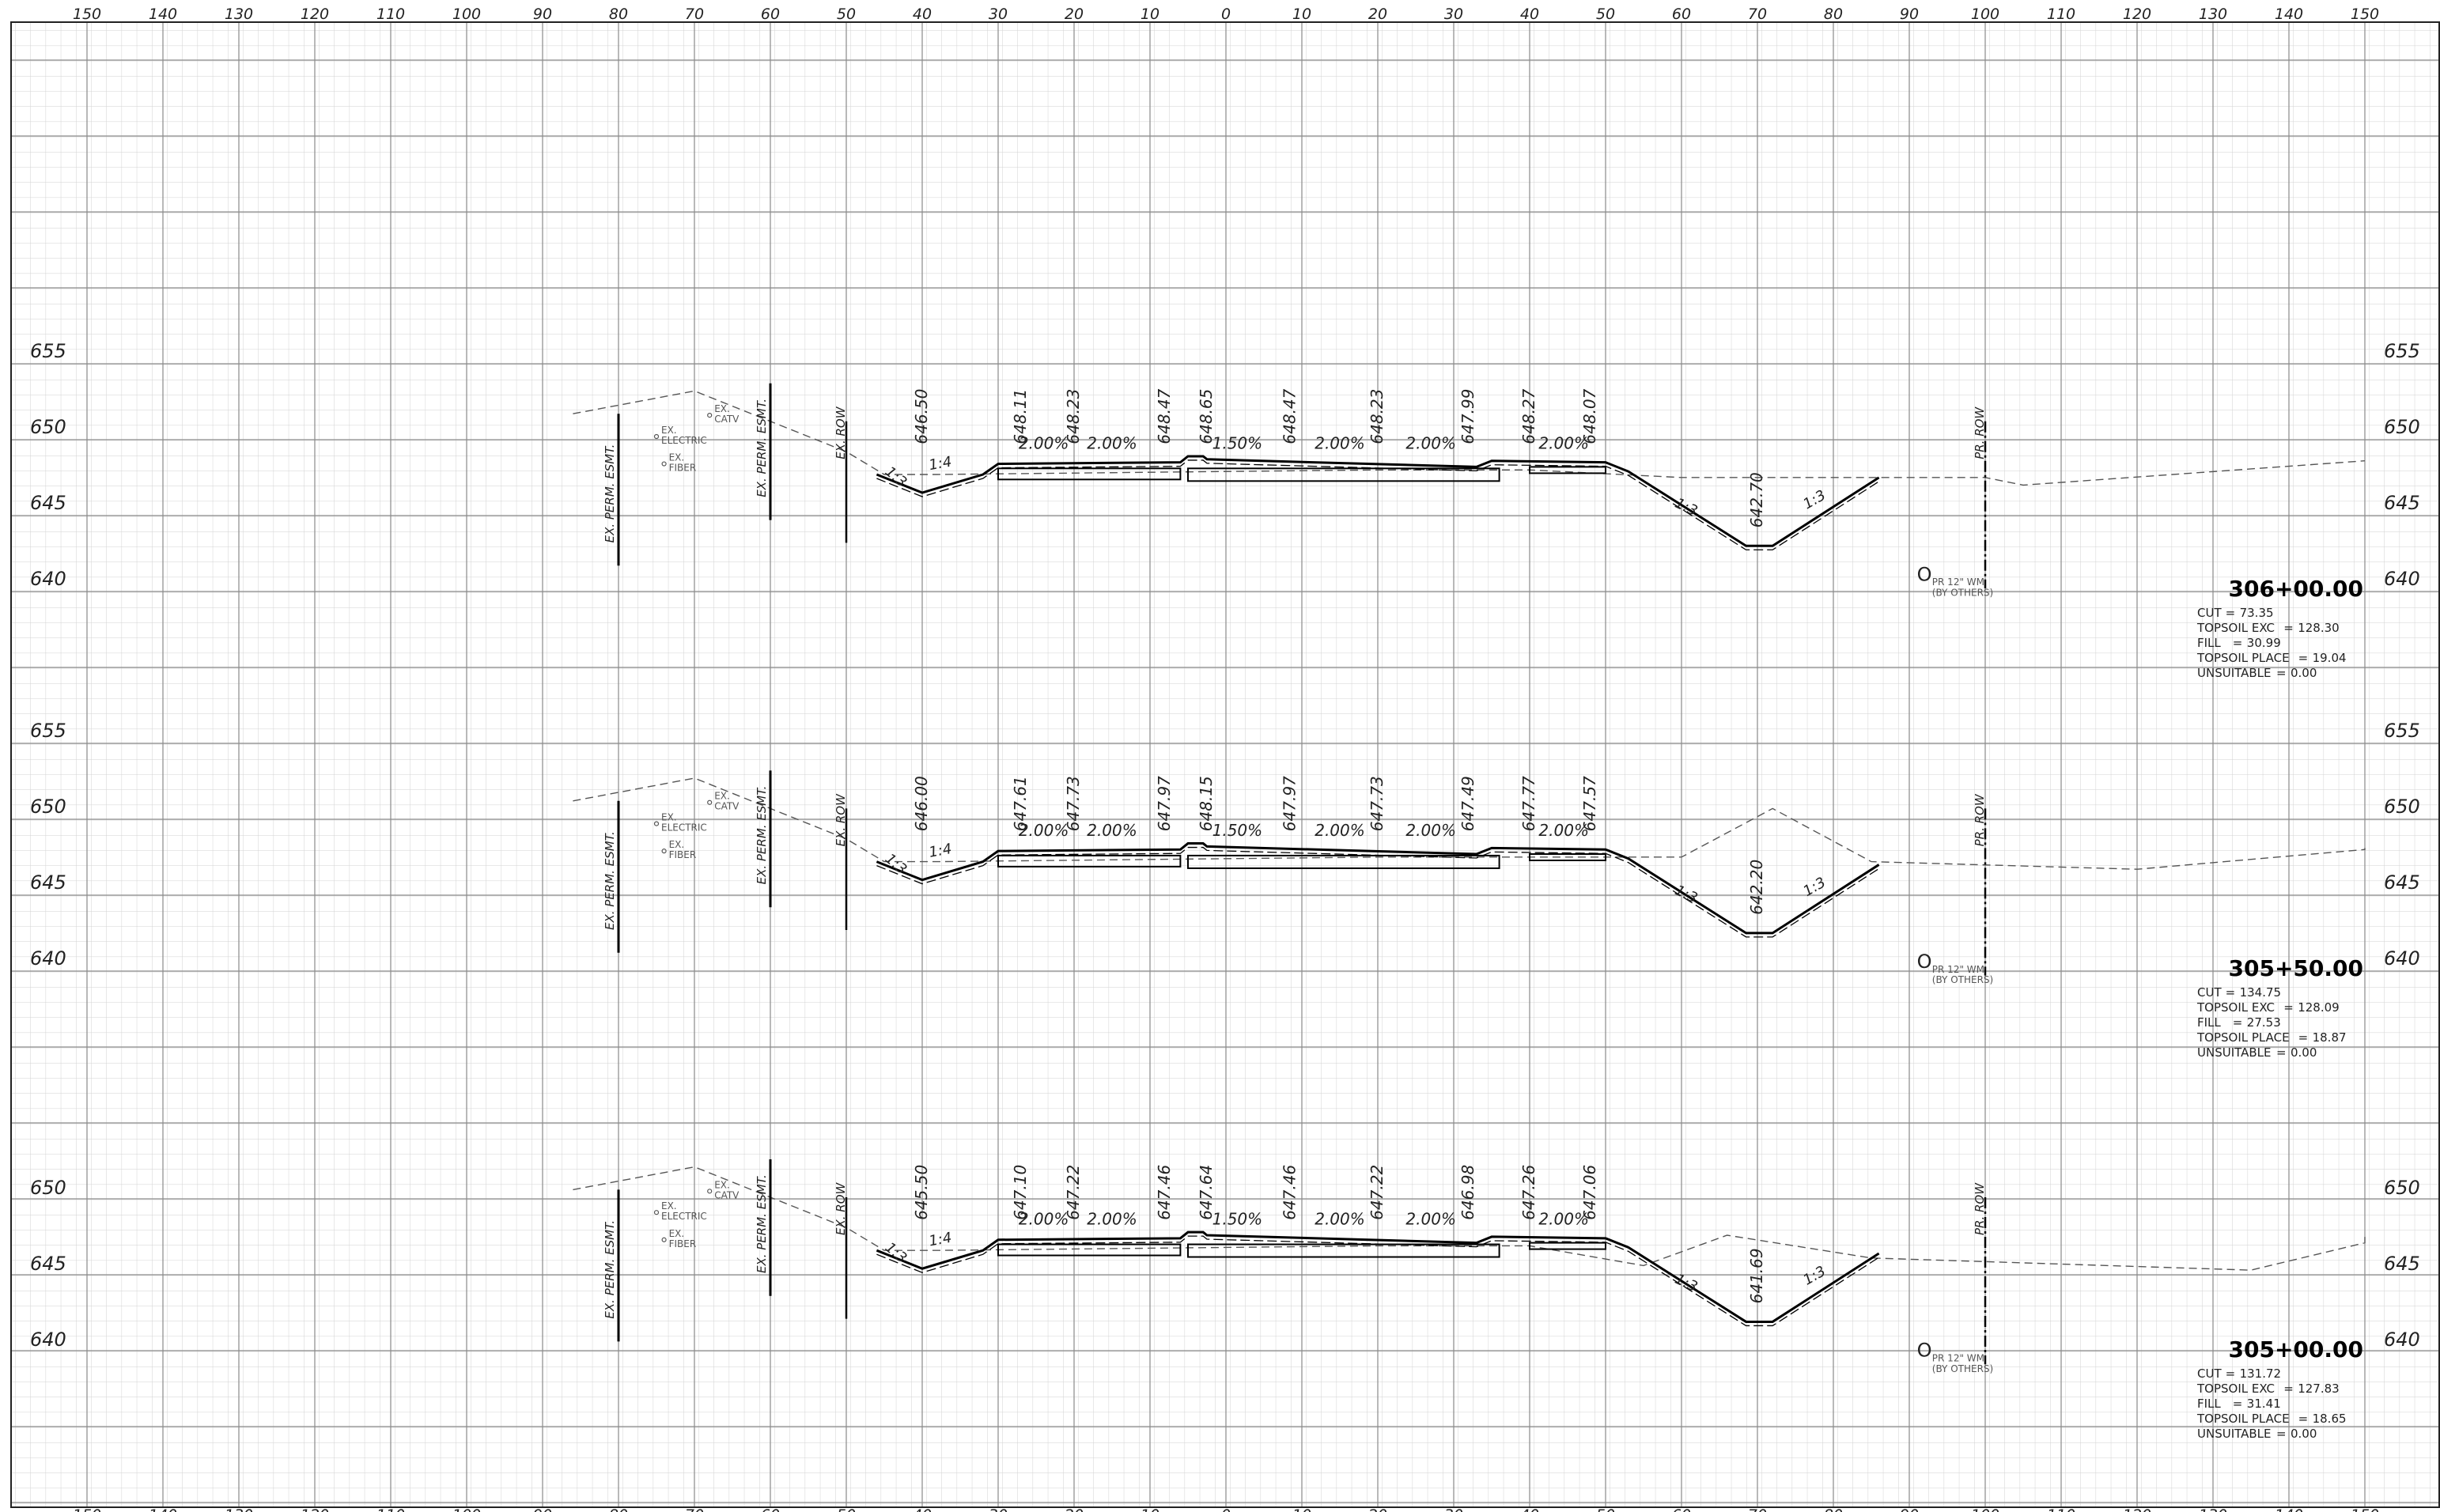 The width and height of the screenshot is (2440, 1512). What do you see at coordinates (2319, 1008) in the screenshot?
I see `quantity-value: 128.09` at bounding box center [2319, 1008].